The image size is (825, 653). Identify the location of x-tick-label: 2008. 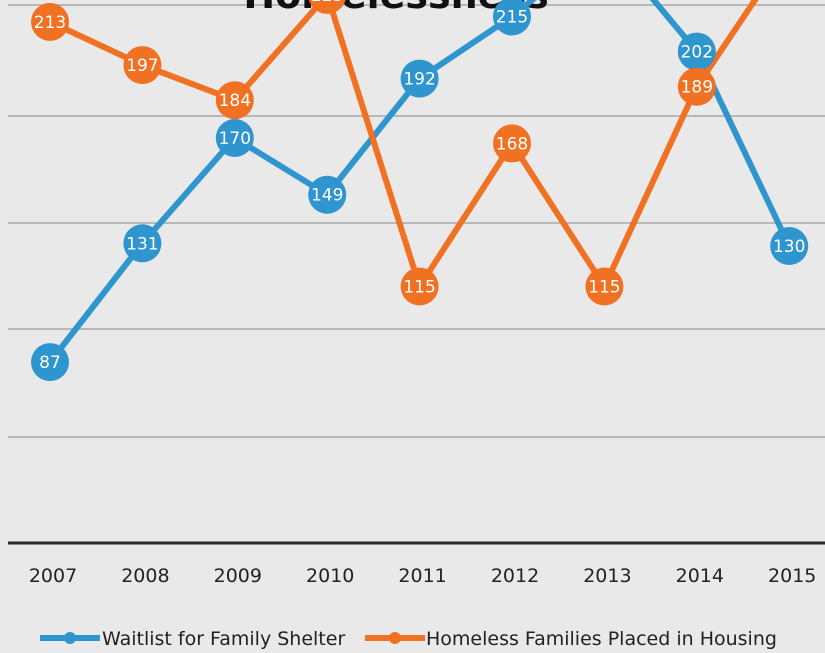
(145, 576).